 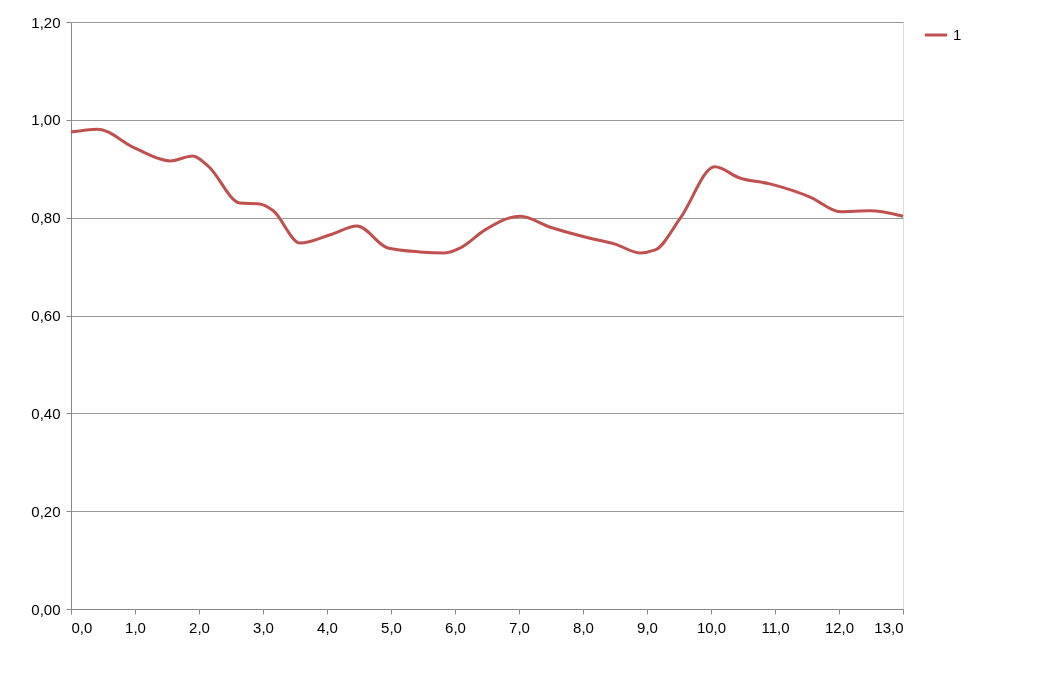 What do you see at coordinates (391, 627) in the screenshot?
I see `x-tick-label: 5,0` at bounding box center [391, 627].